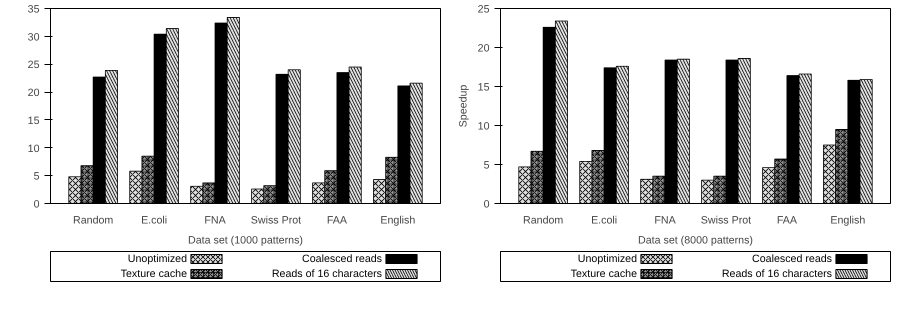  What do you see at coordinates (464, 106) in the screenshot?
I see `y-axis-title: Speedup` at bounding box center [464, 106].